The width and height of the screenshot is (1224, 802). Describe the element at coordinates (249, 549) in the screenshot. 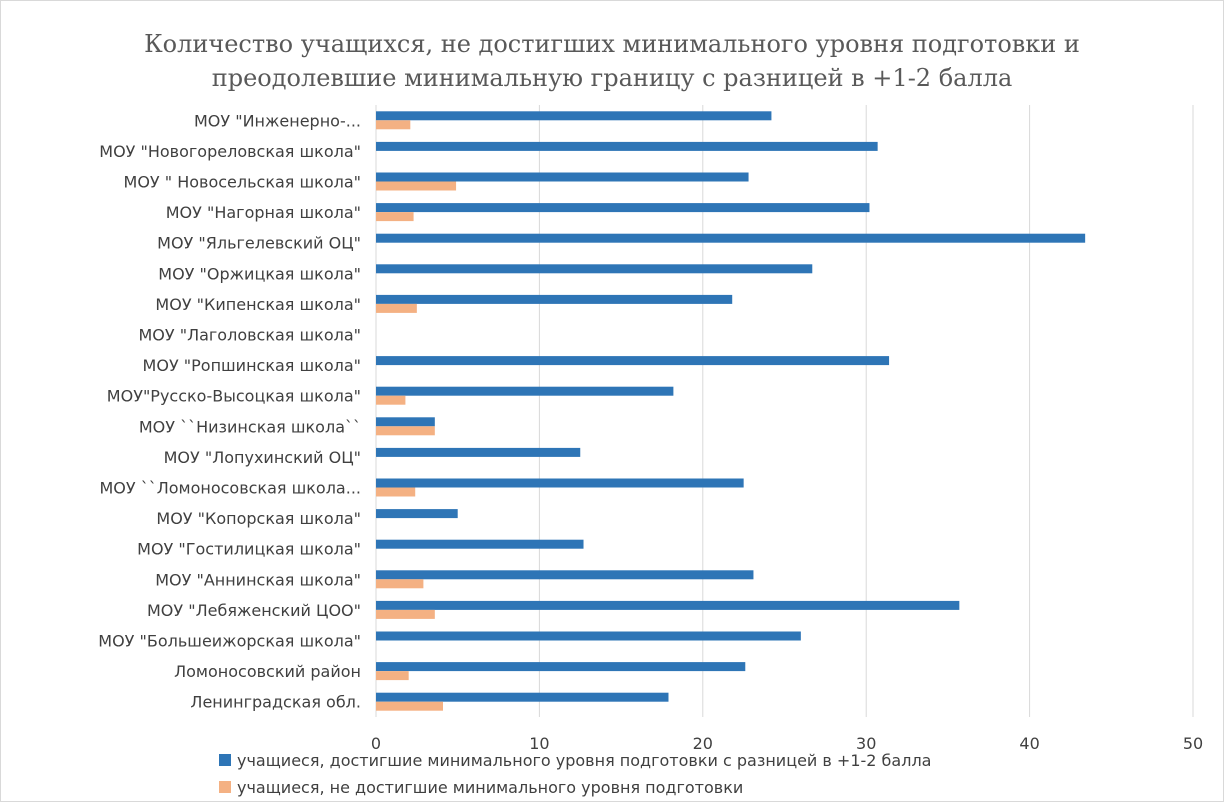

I see `category-label-14: МОУ "Гостилицкая школа"` at that location.